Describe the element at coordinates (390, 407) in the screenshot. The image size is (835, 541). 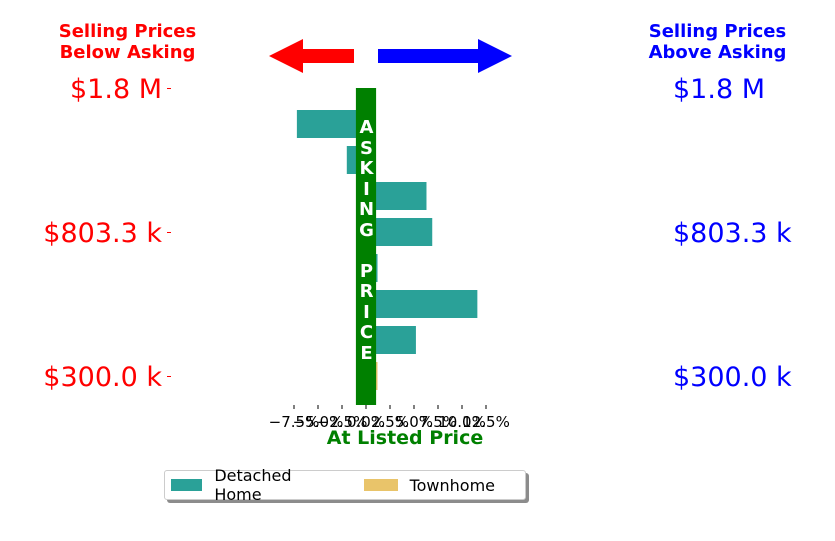
I see `x-axis-ticks` at that location.